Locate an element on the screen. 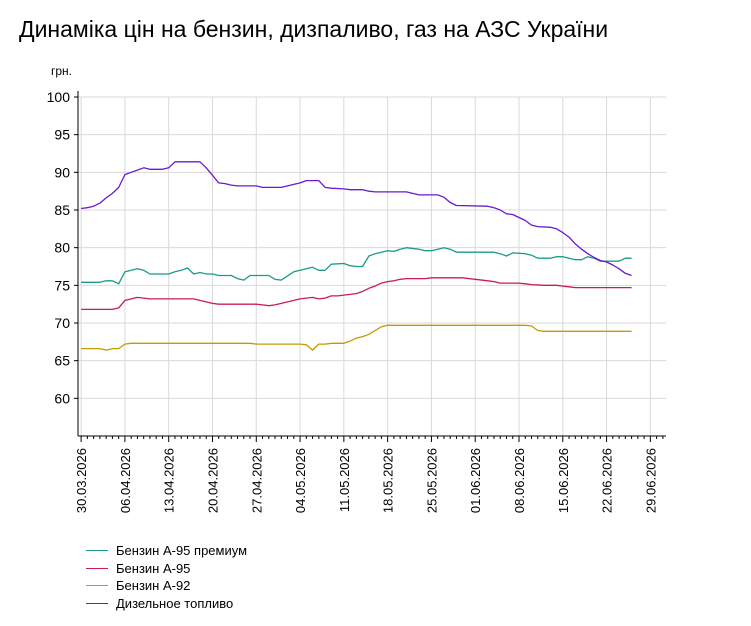 Image resolution: width=751 pixels, height=626 pixels. x-tick-label: 20.04.2026 is located at coordinates (212, 480).